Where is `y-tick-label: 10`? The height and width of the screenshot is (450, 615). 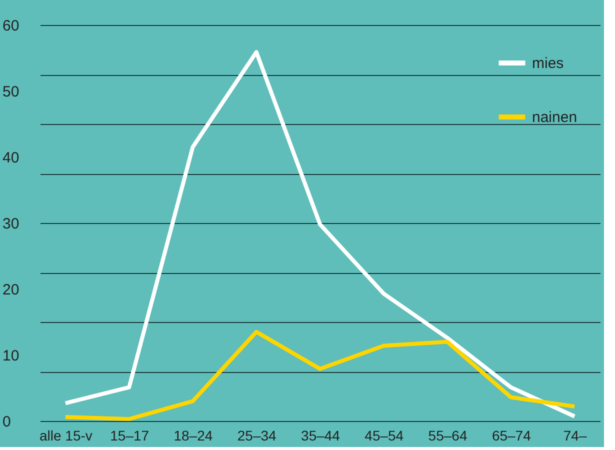
y-tick-label: 10 is located at coordinates (11, 356).